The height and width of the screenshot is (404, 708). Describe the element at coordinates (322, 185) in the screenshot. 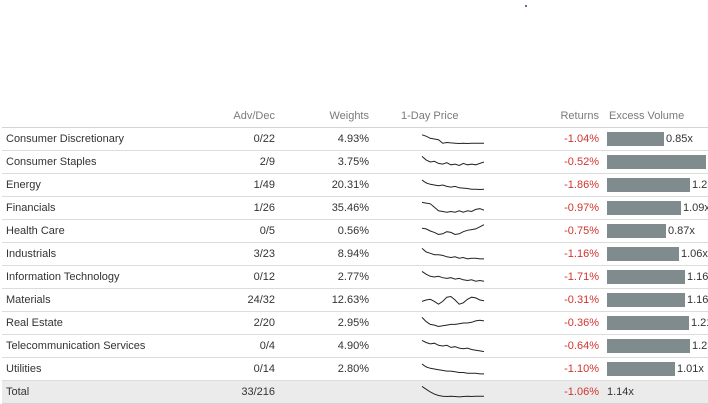

I see `weight-value: 20.31%` at that location.